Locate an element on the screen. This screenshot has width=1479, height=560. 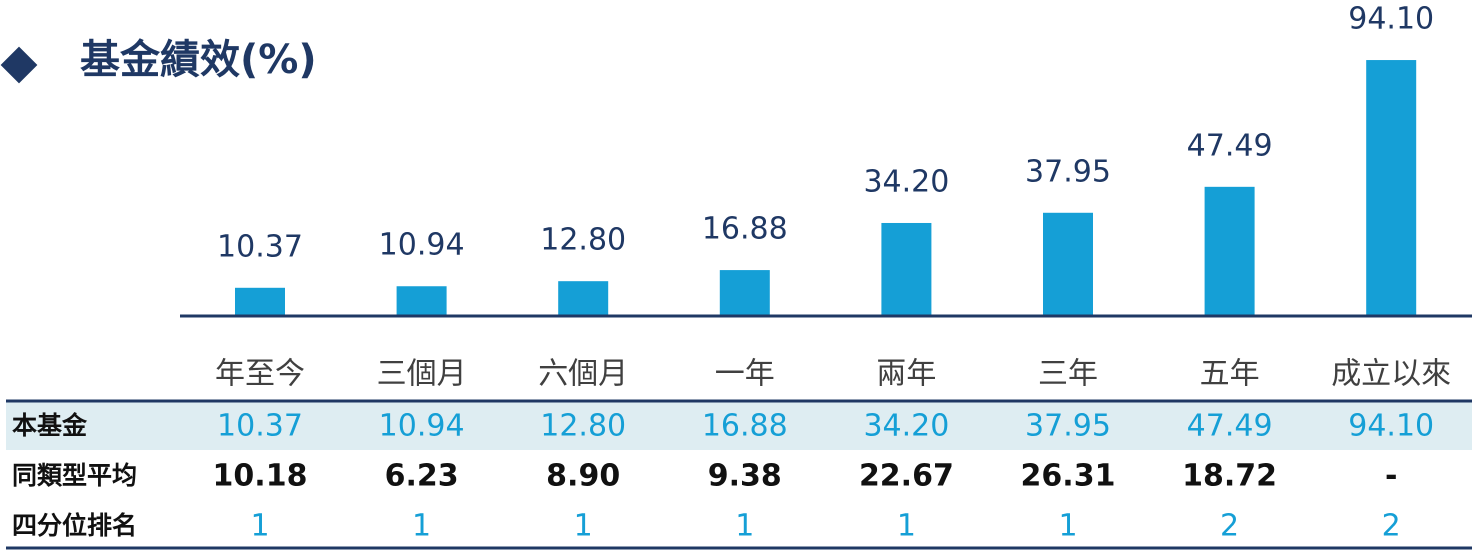
x-tick-label: 六個月 is located at coordinates (583, 374).